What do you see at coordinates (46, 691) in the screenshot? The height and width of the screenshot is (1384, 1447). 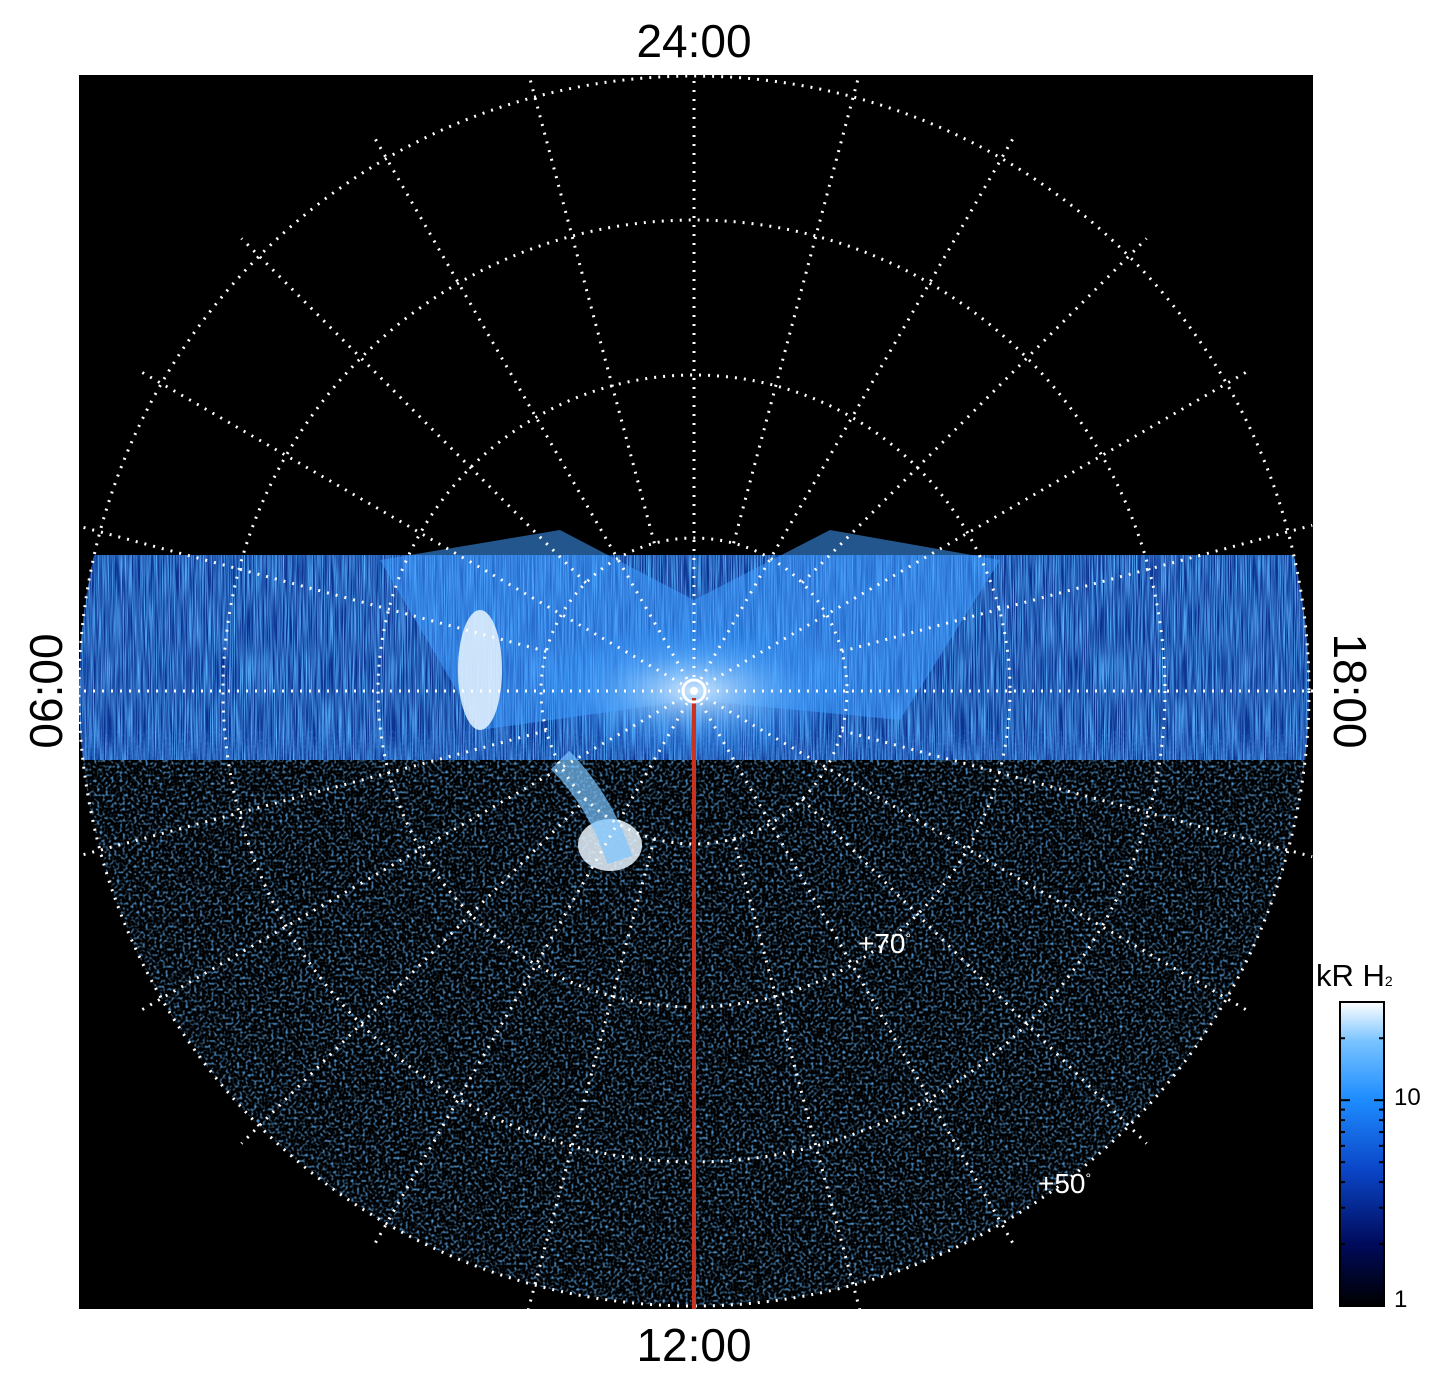 I see `time-label-left: 06:00` at bounding box center [46, 691].